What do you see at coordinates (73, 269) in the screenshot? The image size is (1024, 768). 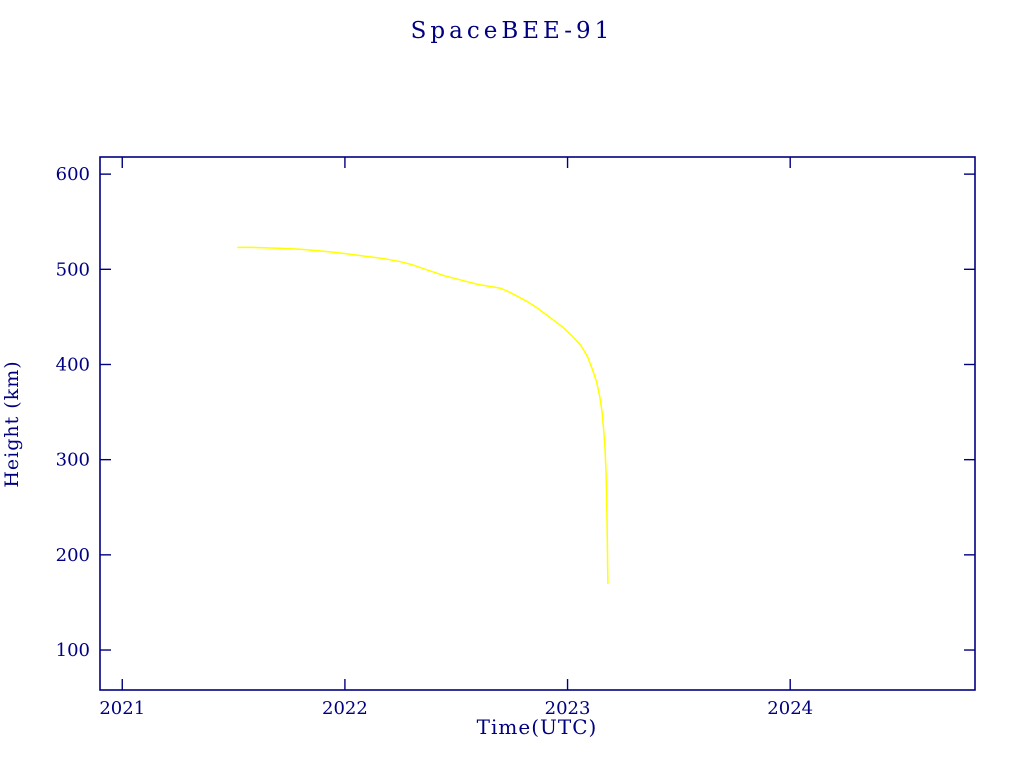 I see `y-tick-label: 500` at bounding box center [73, 269].